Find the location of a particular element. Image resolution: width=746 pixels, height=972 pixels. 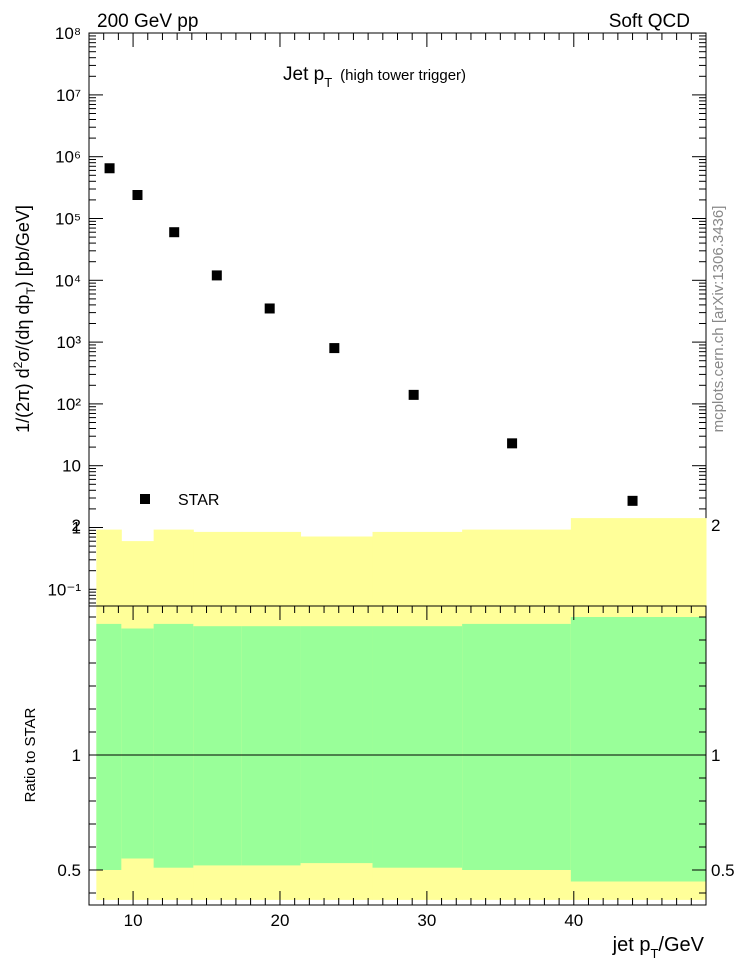

header-left: 200 GeV pp is located at coordinates (147, 21).